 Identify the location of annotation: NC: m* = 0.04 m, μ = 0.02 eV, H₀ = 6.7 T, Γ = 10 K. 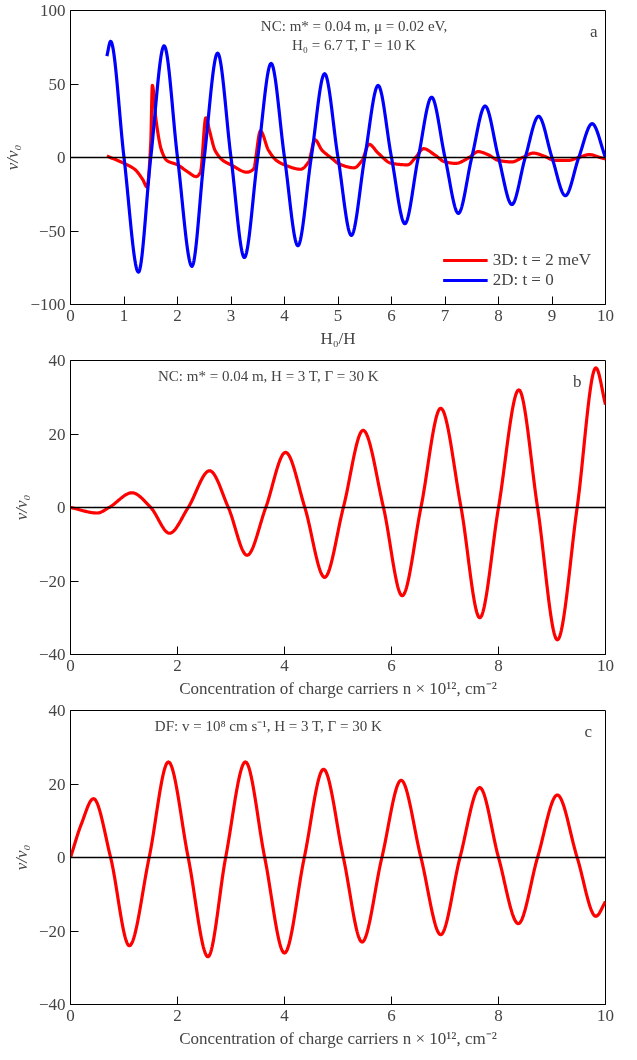
(354, 35).